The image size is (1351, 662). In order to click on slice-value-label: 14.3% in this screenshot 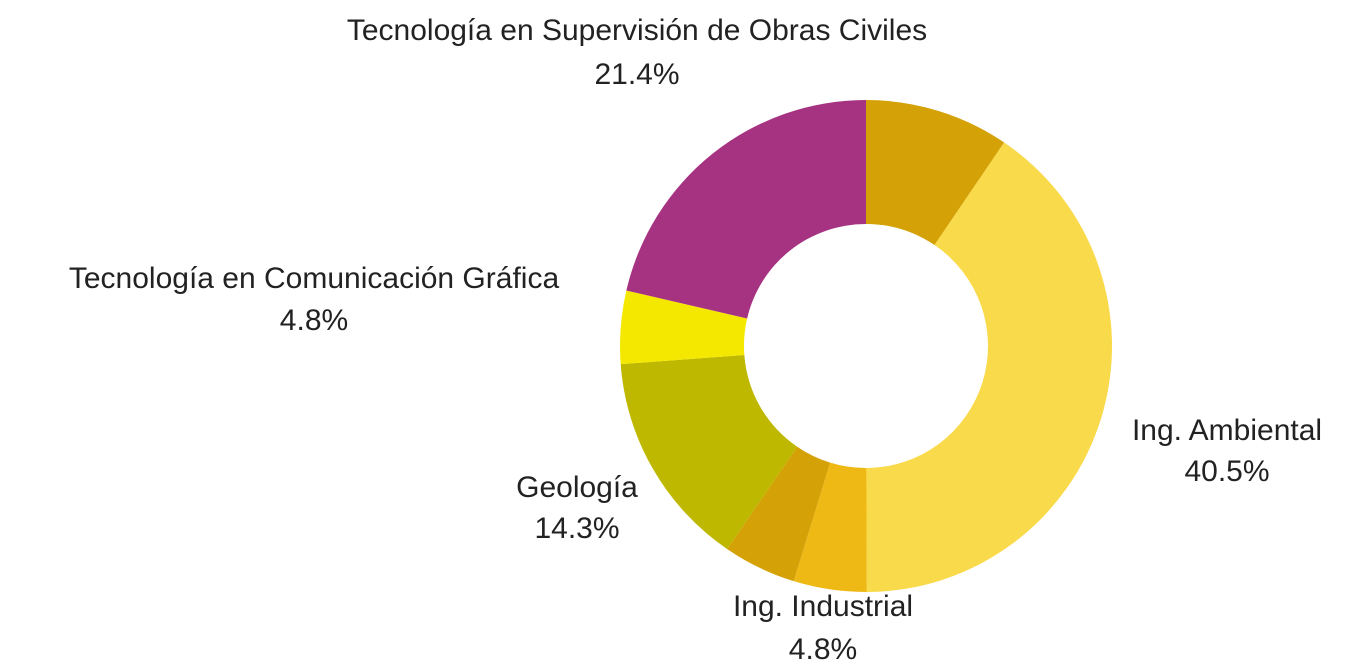, I will do `click(576, 528)`.